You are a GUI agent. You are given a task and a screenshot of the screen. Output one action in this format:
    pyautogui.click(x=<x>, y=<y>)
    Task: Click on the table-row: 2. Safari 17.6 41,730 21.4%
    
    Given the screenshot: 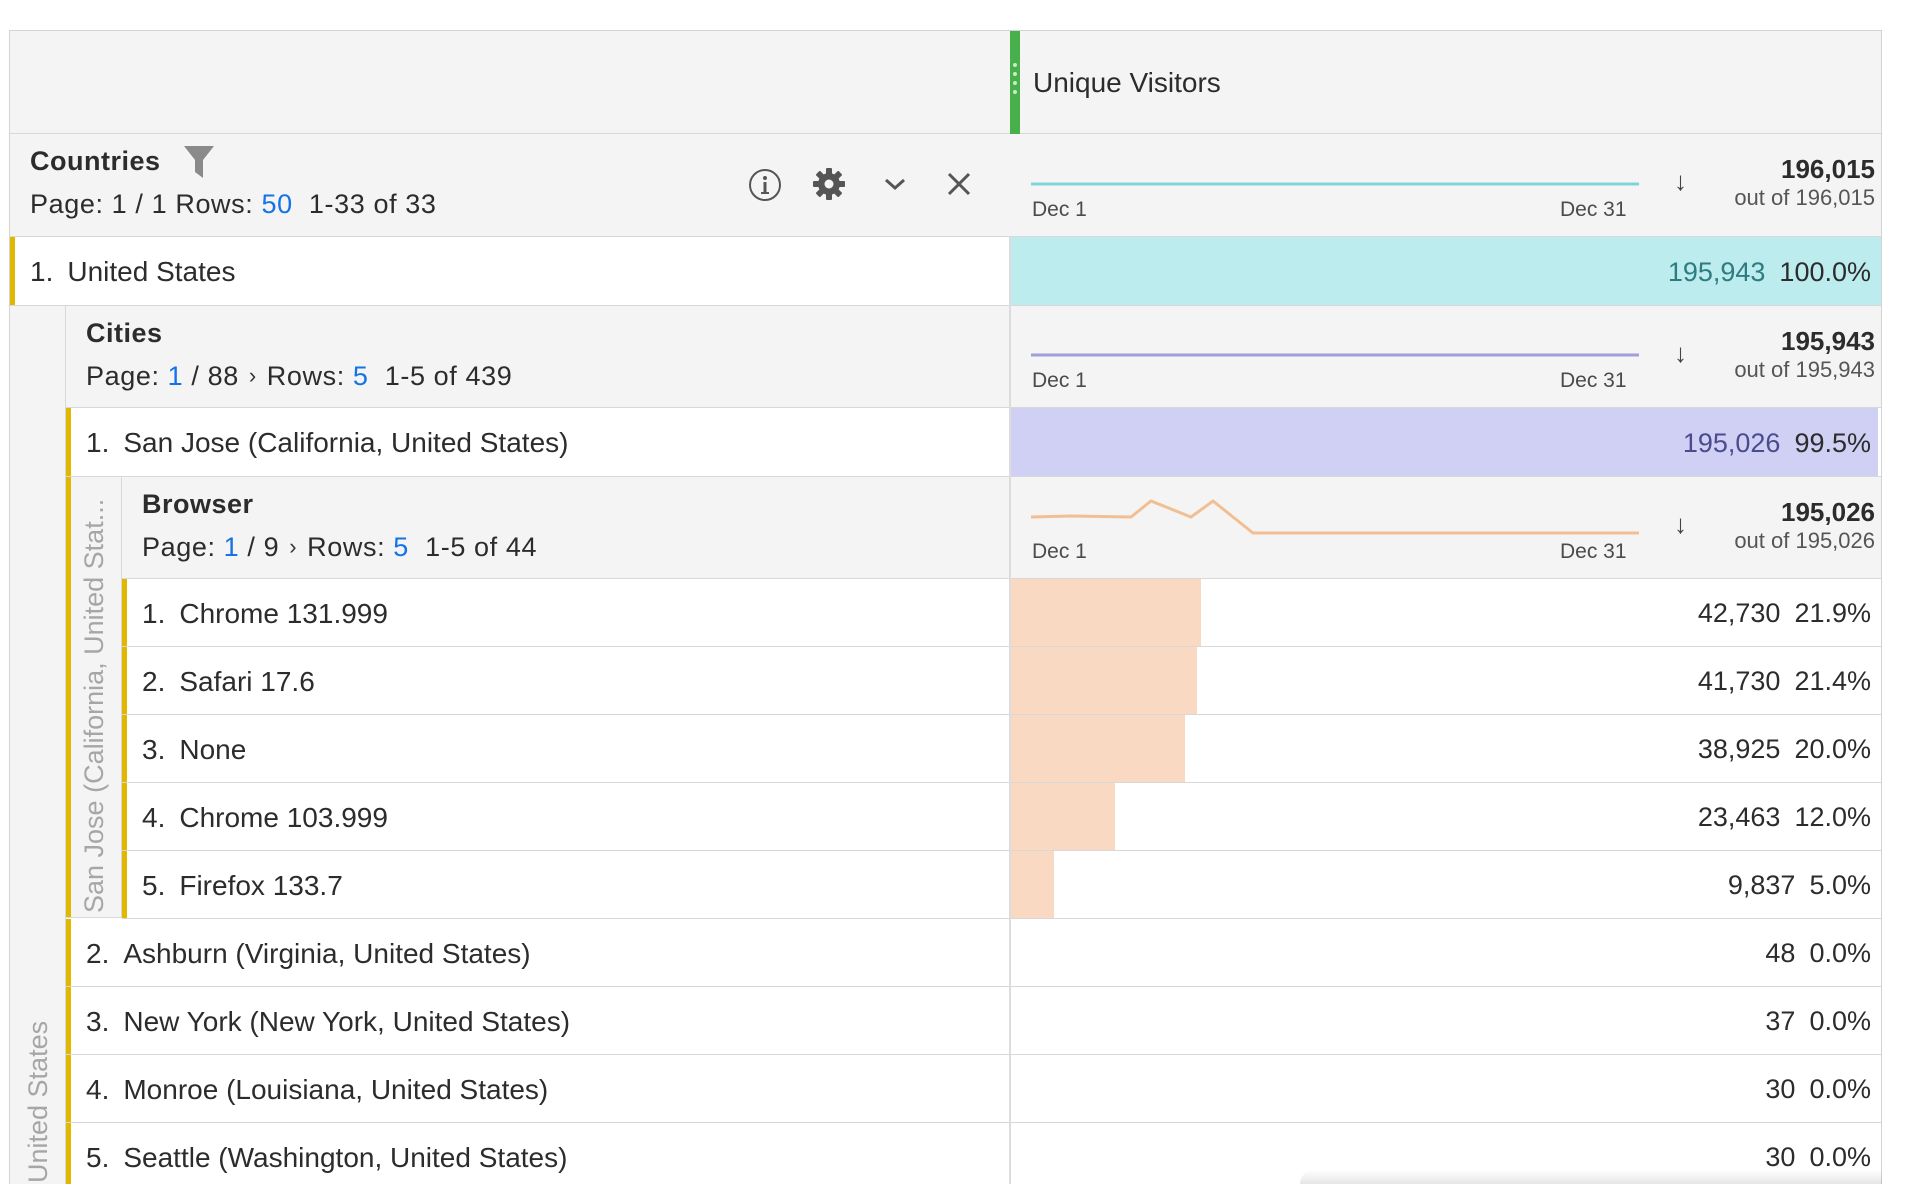 What is the action you would take?
    pyautogui.click(x=1001, y=681)
    